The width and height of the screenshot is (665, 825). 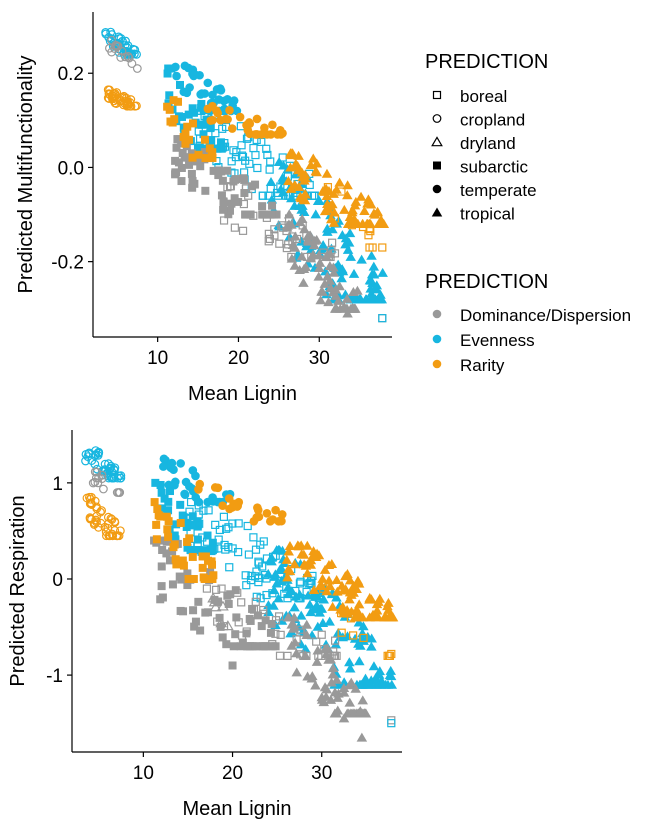 I want to click on dryland-key, so click(x=437, y=141).